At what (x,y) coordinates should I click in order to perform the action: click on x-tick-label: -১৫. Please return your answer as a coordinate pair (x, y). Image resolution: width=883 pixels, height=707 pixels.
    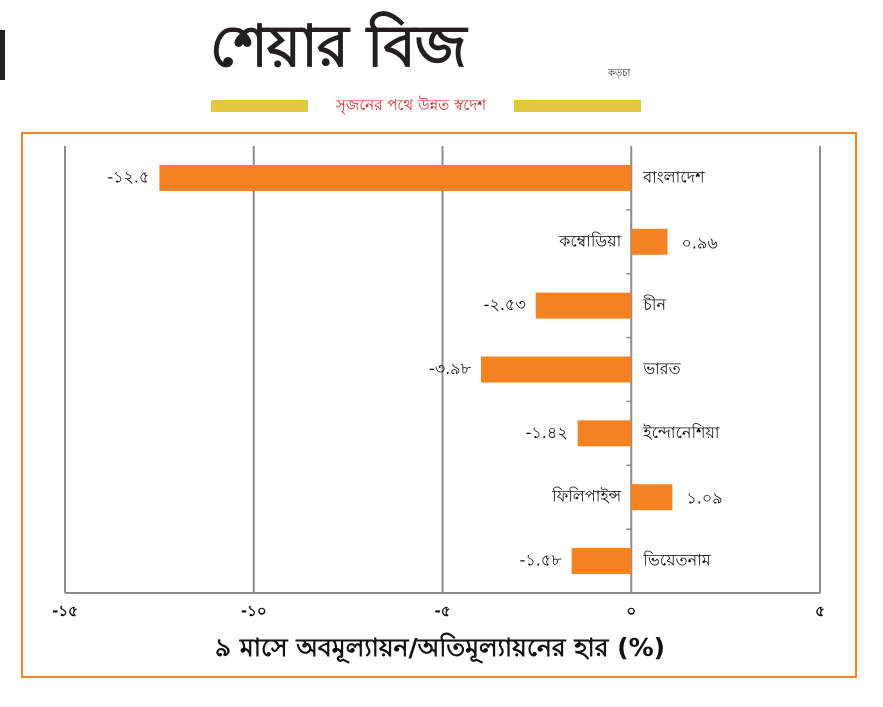
    Looking at the image, I should click on (65, 611).